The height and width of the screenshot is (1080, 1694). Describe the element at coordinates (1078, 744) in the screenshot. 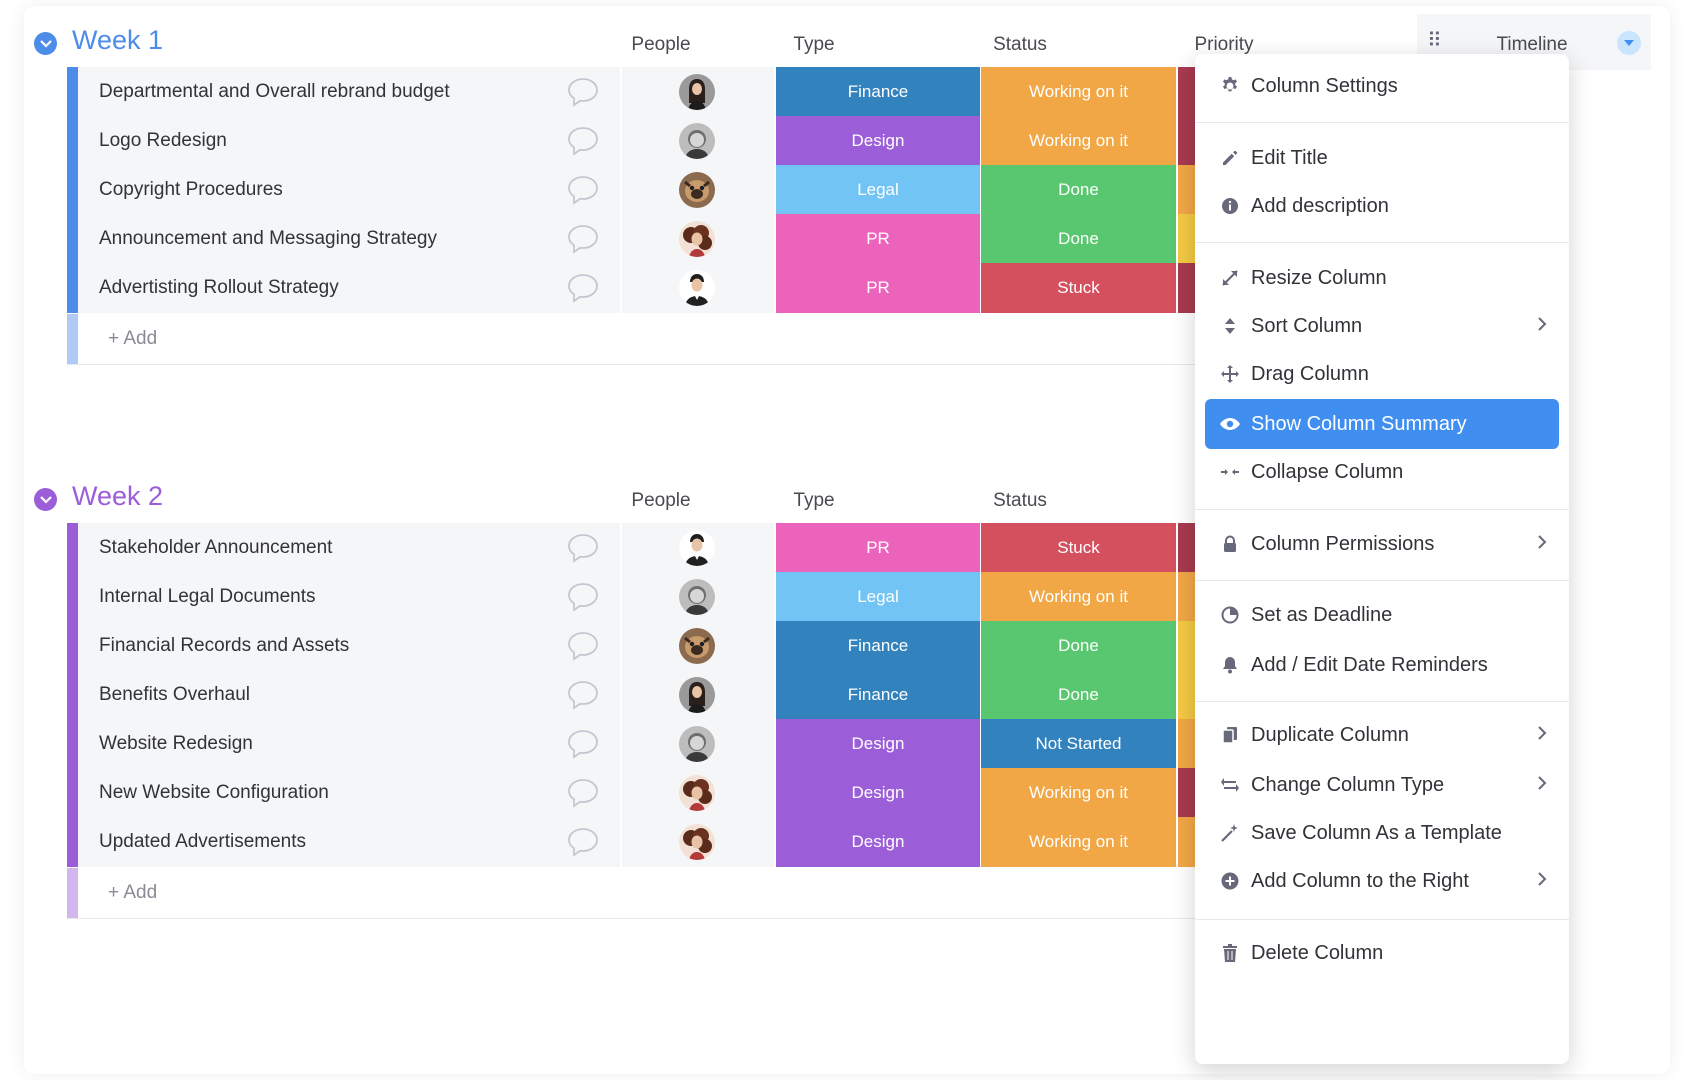

I see `status-cell: Not Started` at that location.